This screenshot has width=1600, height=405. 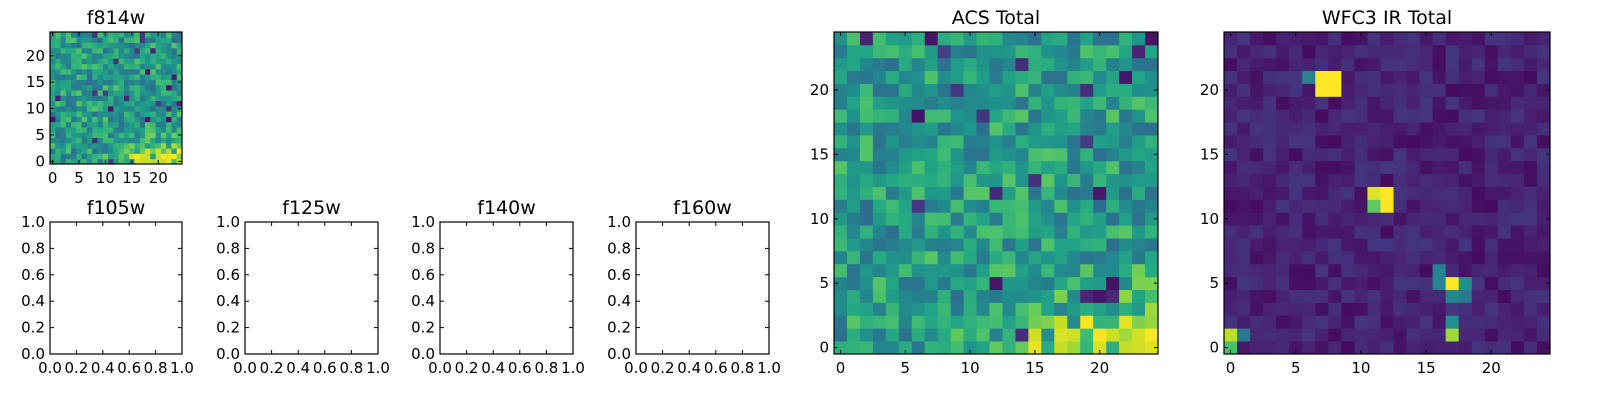 I want to click on acs-ytick-label: 20, so click(x=819, y=90).